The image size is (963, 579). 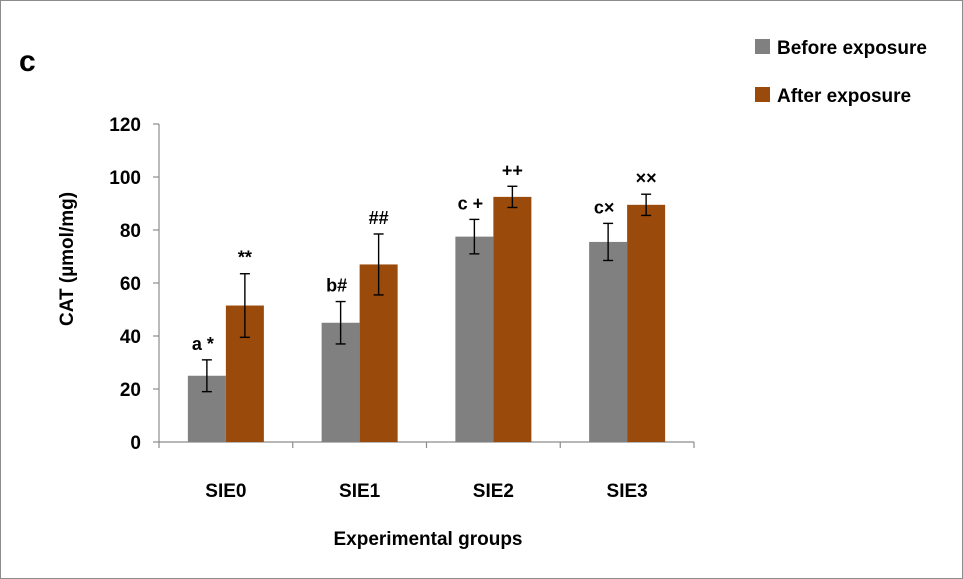 I want to click on significance-label: ##, so click(x=379, y=218).